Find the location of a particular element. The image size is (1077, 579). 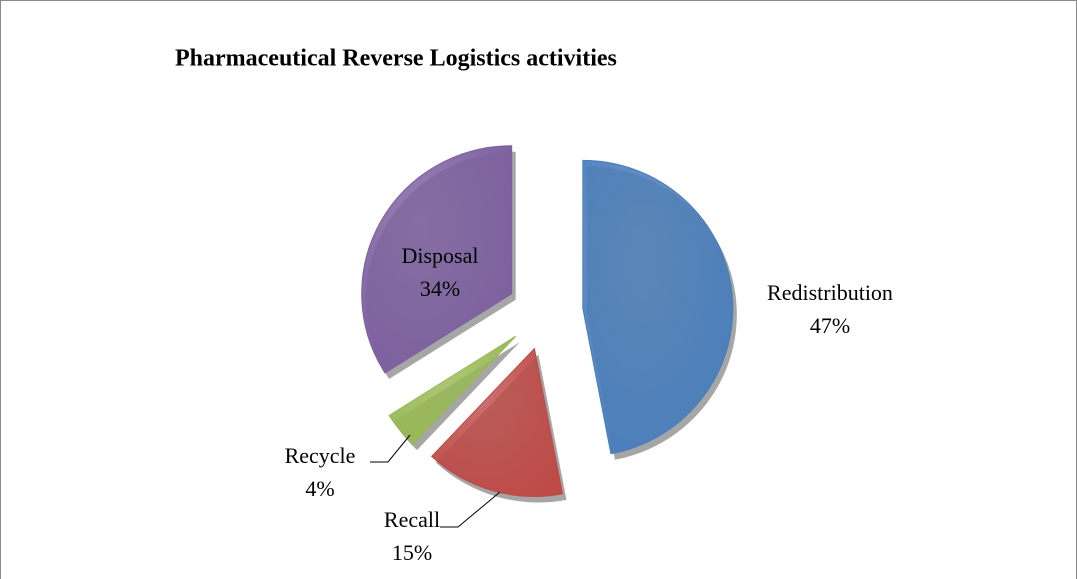

slice-label: Recycle is located at coordinates (320, 455).